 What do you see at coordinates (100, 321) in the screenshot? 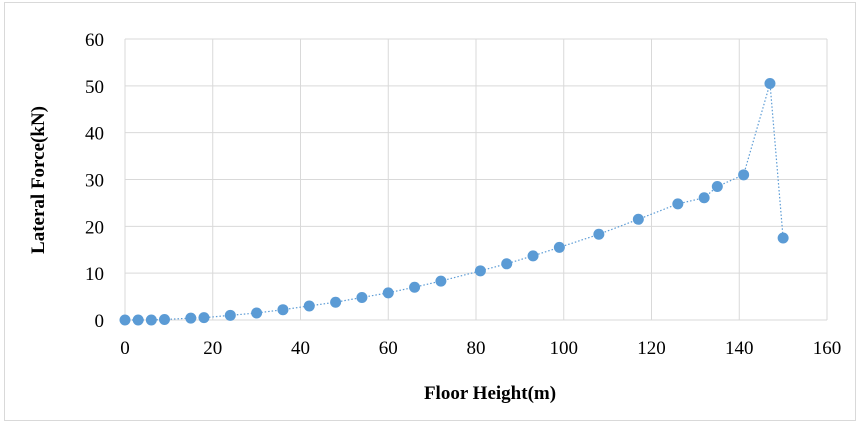
I see `y-tick-label: 0` at bounding box center [100, 321].